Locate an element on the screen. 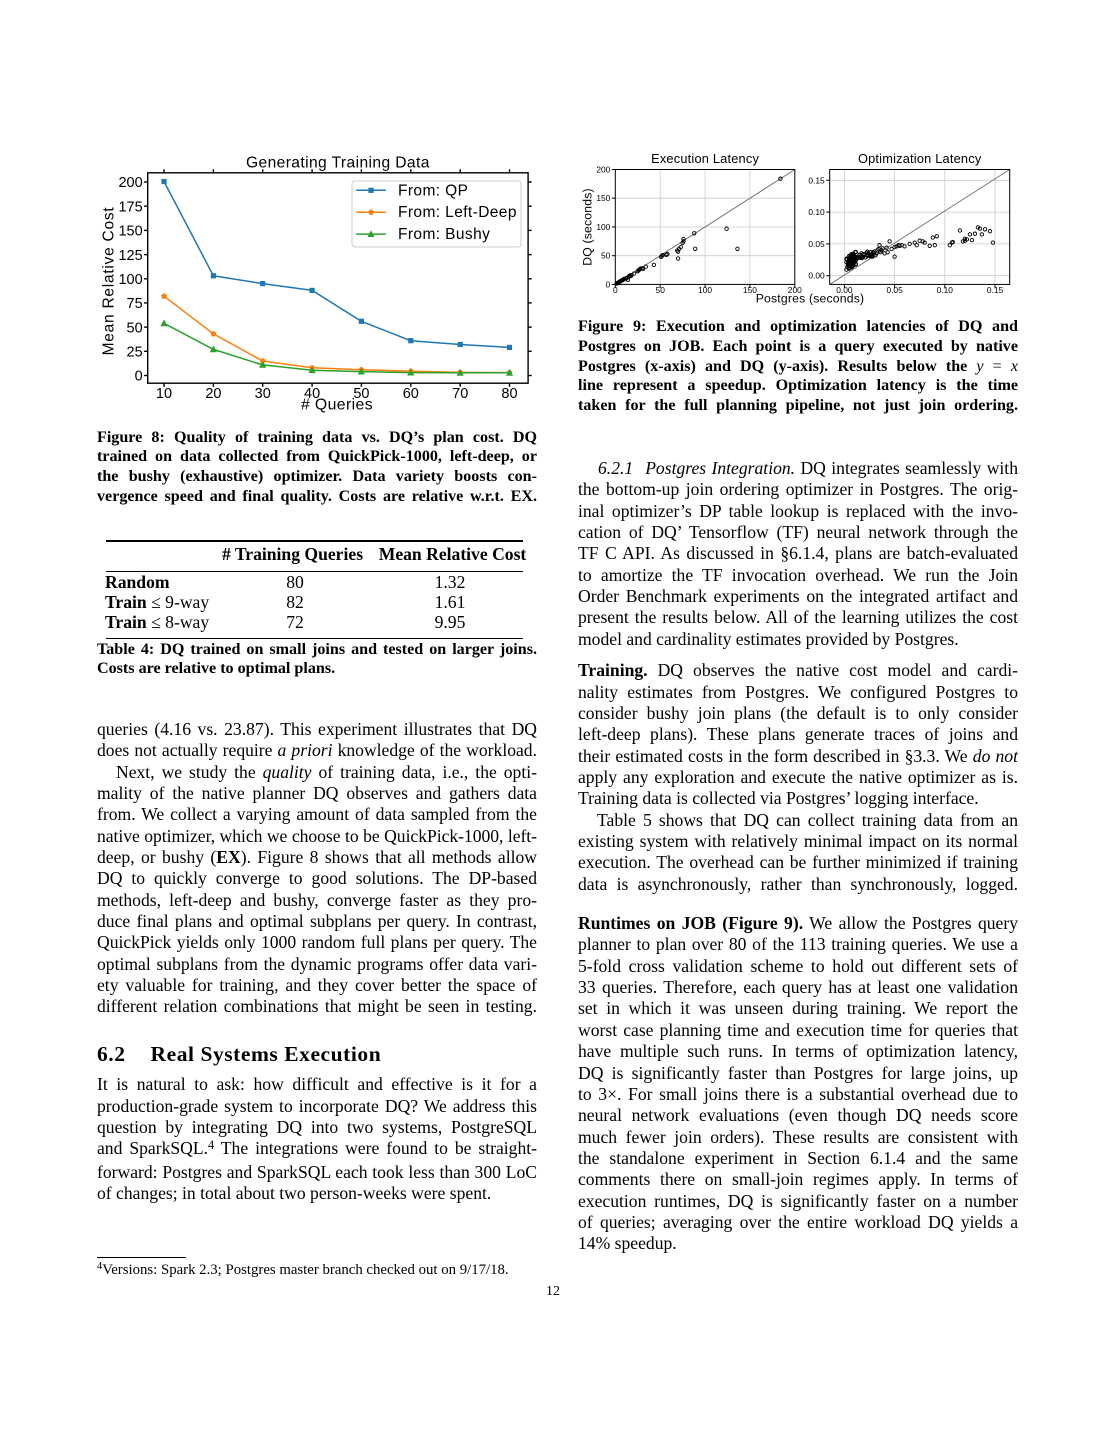  svg-text: From: QP is located at coordinates (433, 190).